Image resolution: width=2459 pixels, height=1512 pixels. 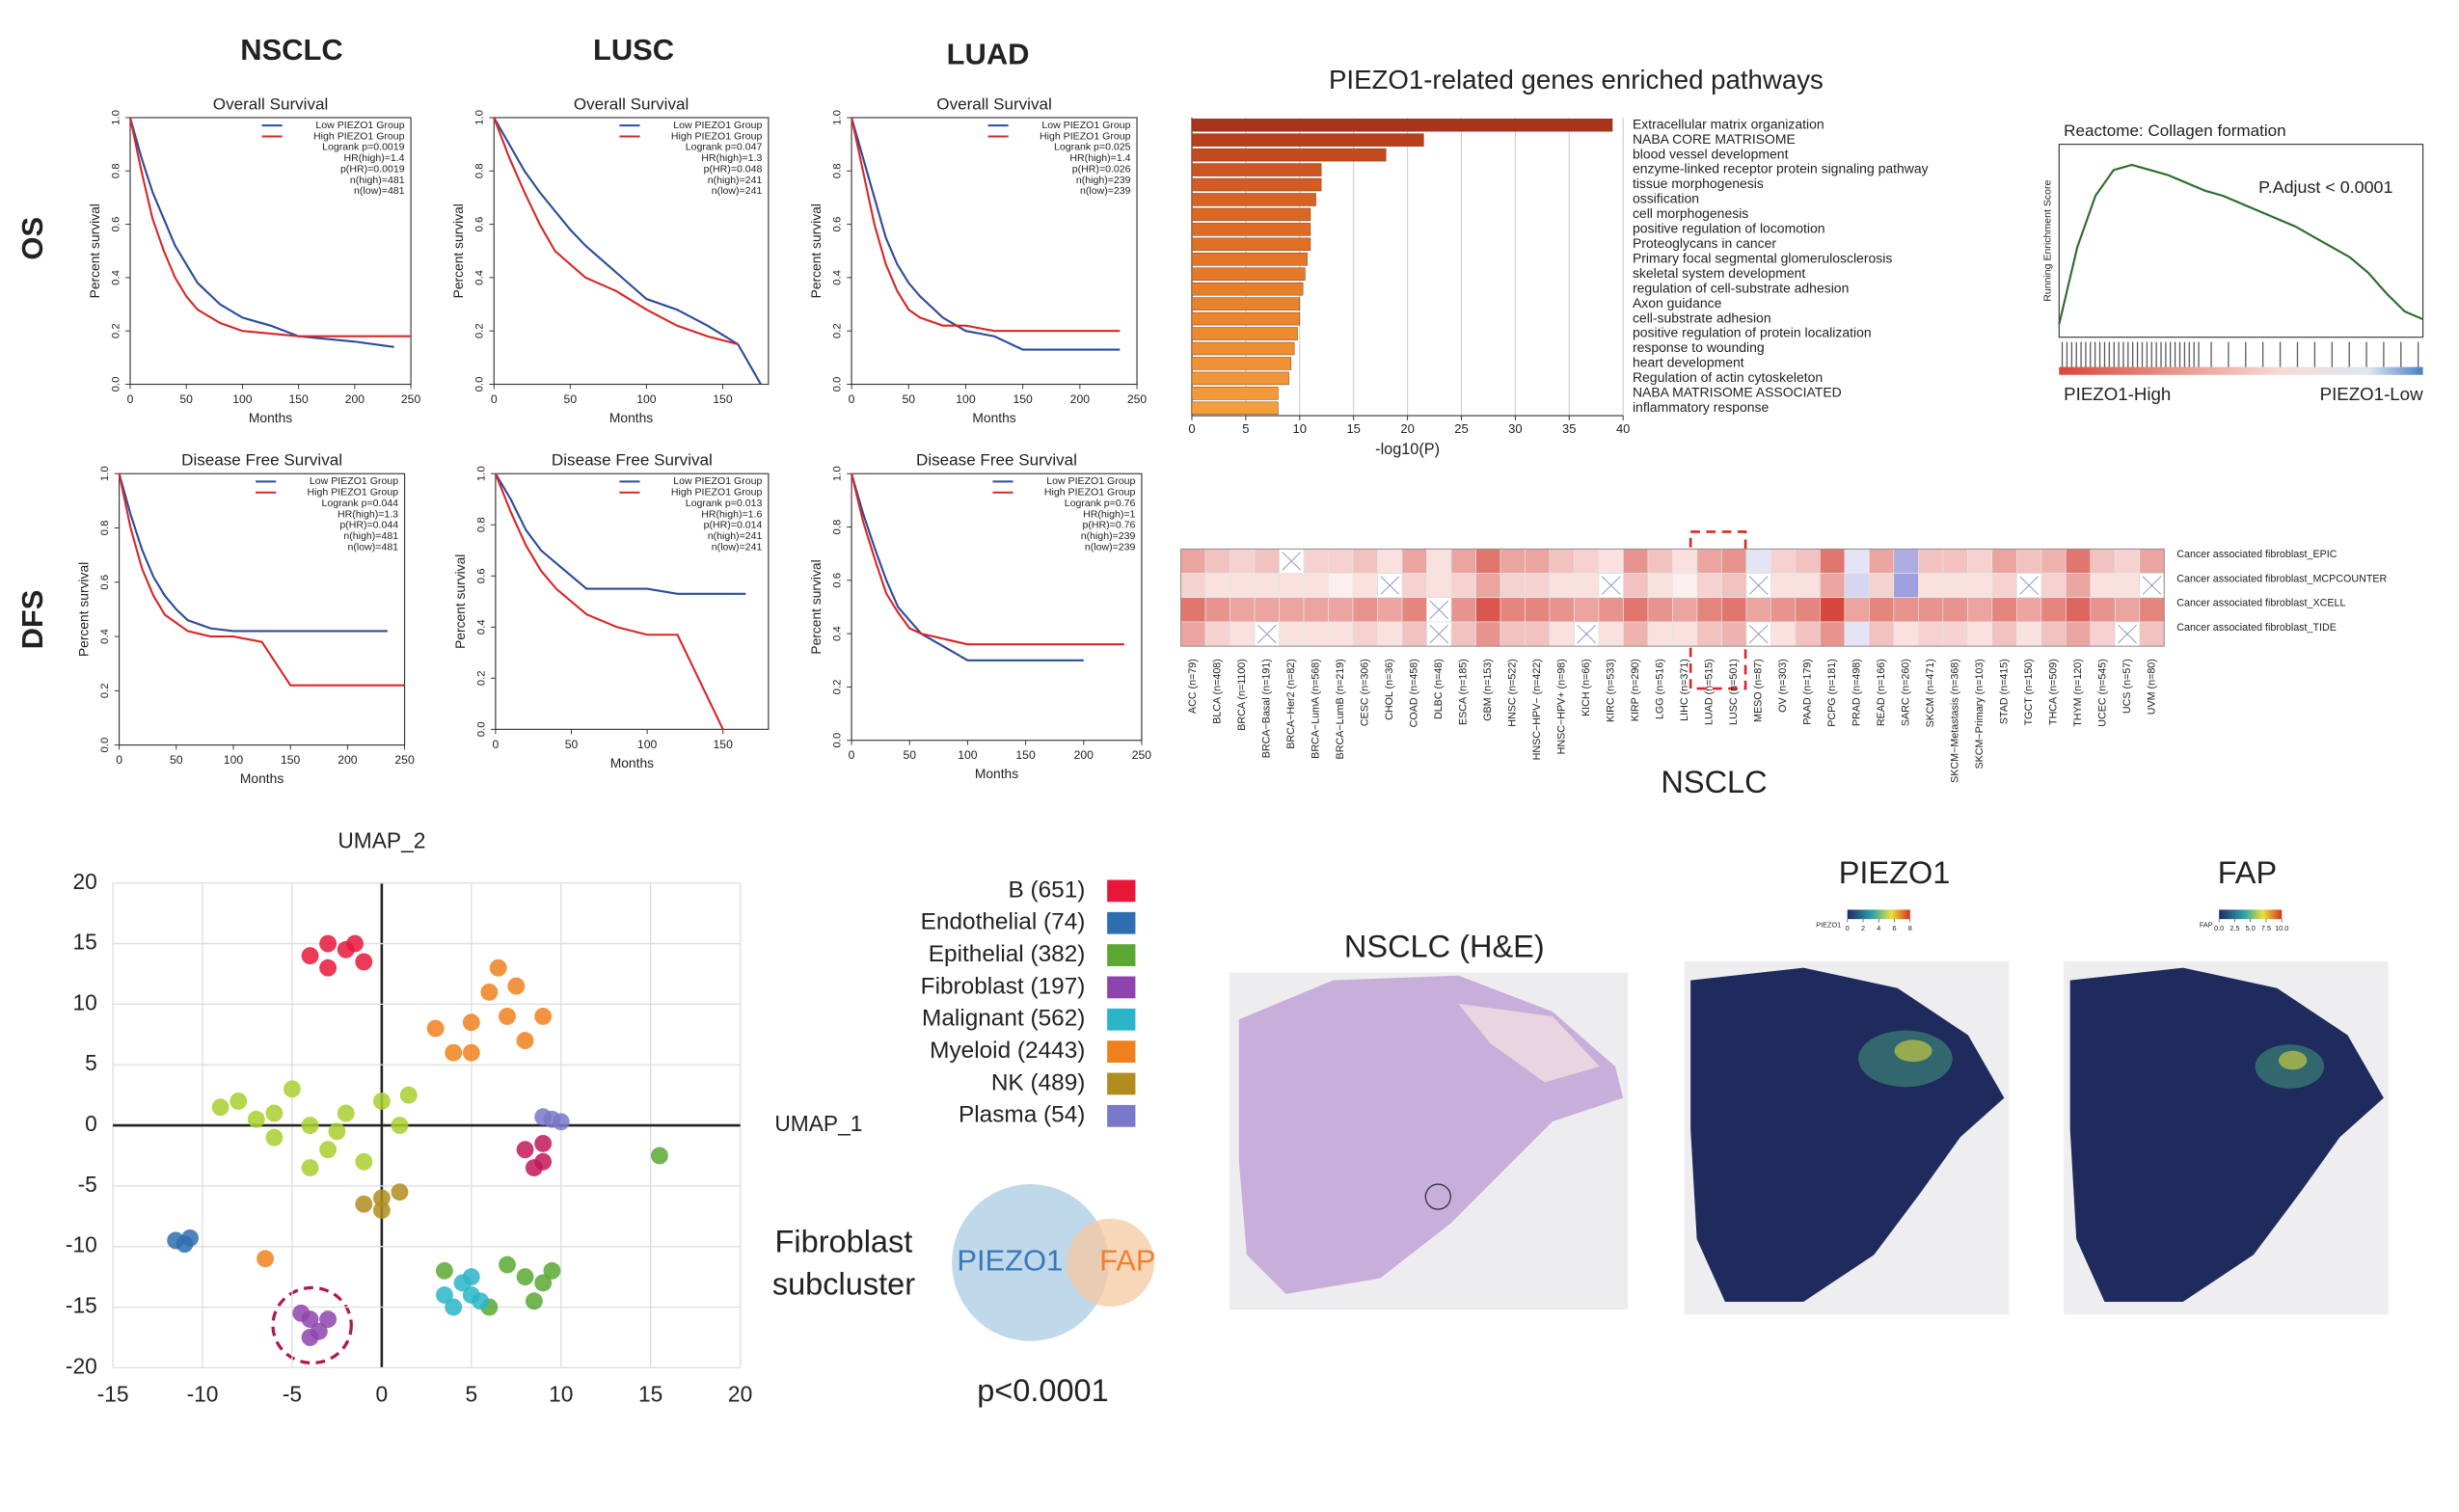 I want to click on legend-stat: HR(high)=1.3, so click(x=368, y=514).